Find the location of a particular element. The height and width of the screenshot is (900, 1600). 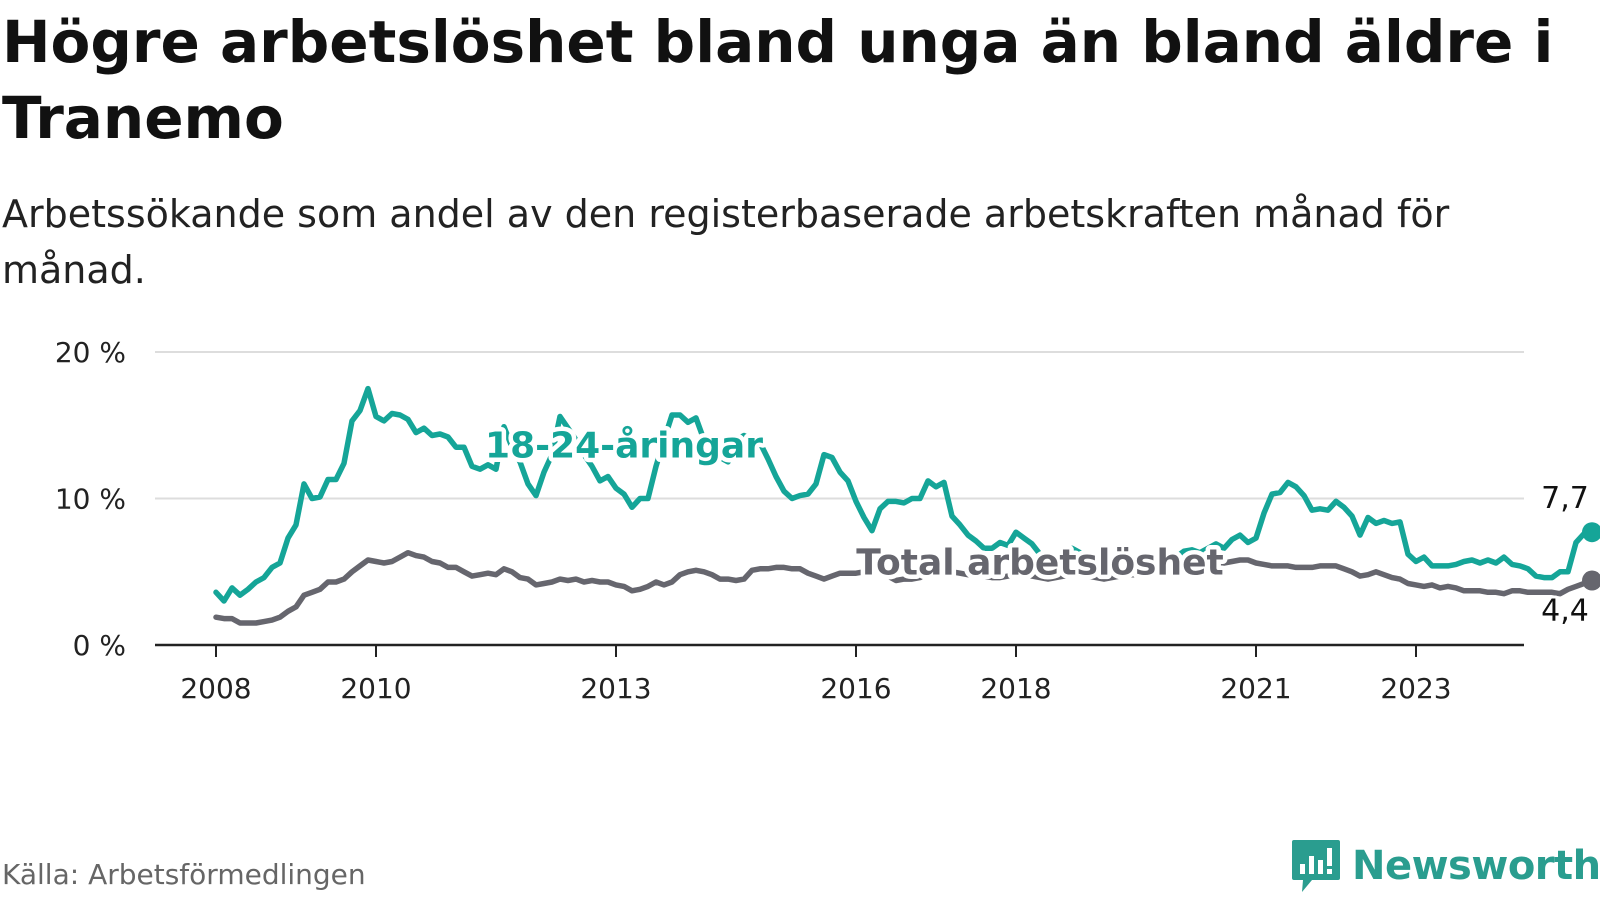

brand-name: Newsworthy is located at coordinates (1476, 866).